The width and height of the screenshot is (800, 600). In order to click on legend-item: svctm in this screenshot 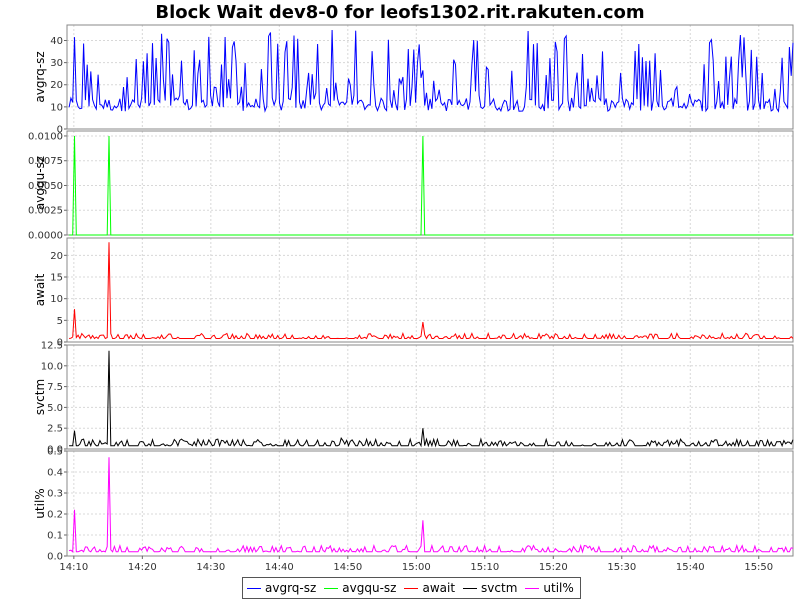, I will do `click(490, 588)`.